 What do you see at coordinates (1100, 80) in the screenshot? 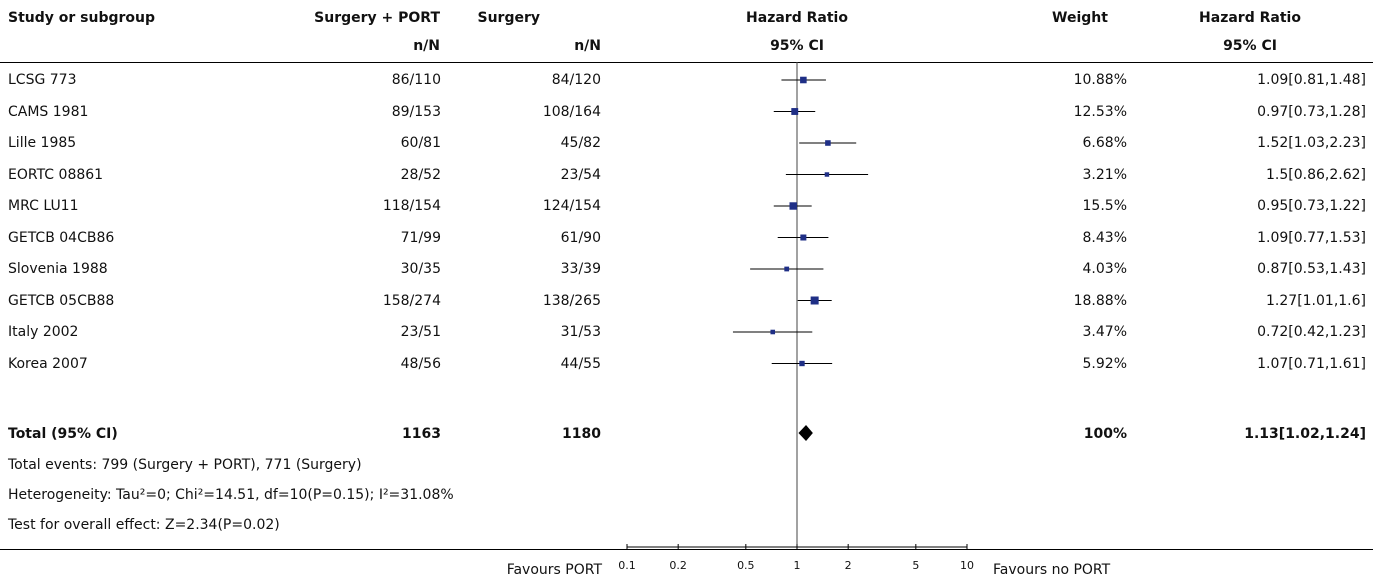
I see `study-weight: 10.88%` at bounding box center [1100, 80].